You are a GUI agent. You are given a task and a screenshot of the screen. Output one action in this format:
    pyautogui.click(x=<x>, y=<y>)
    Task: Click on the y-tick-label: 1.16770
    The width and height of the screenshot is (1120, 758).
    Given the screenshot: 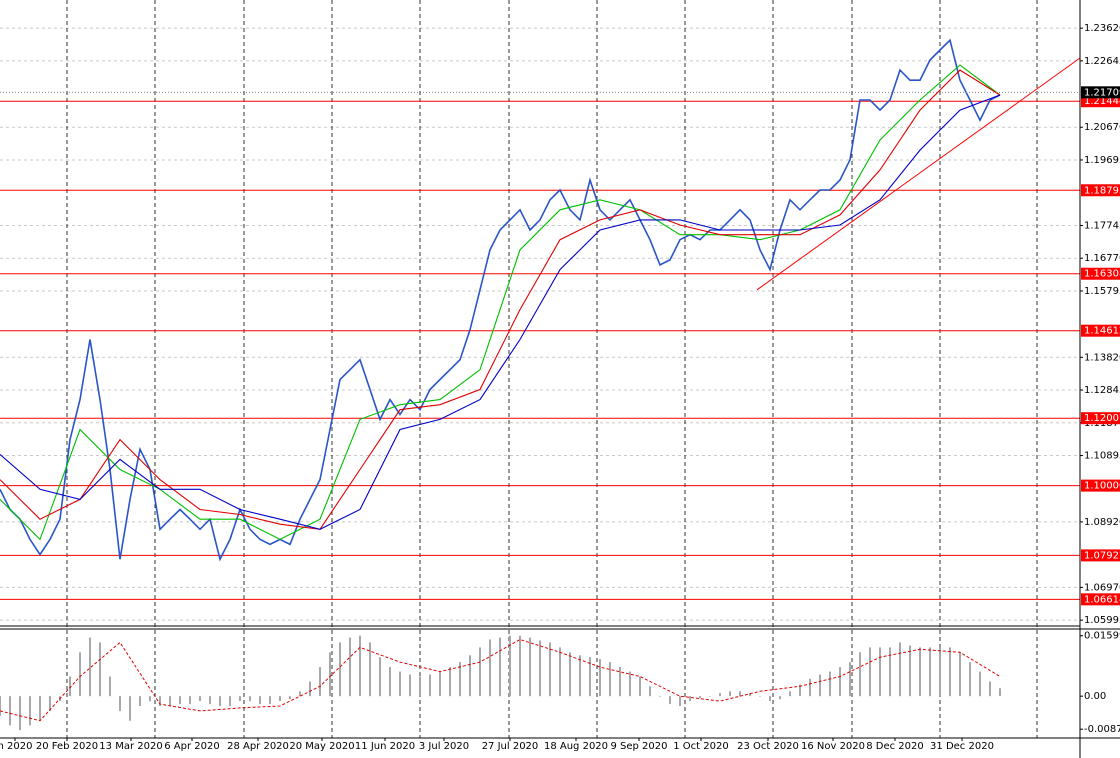 What is the action you would take?
    pyautogui.click(x=1102, y=258)
    